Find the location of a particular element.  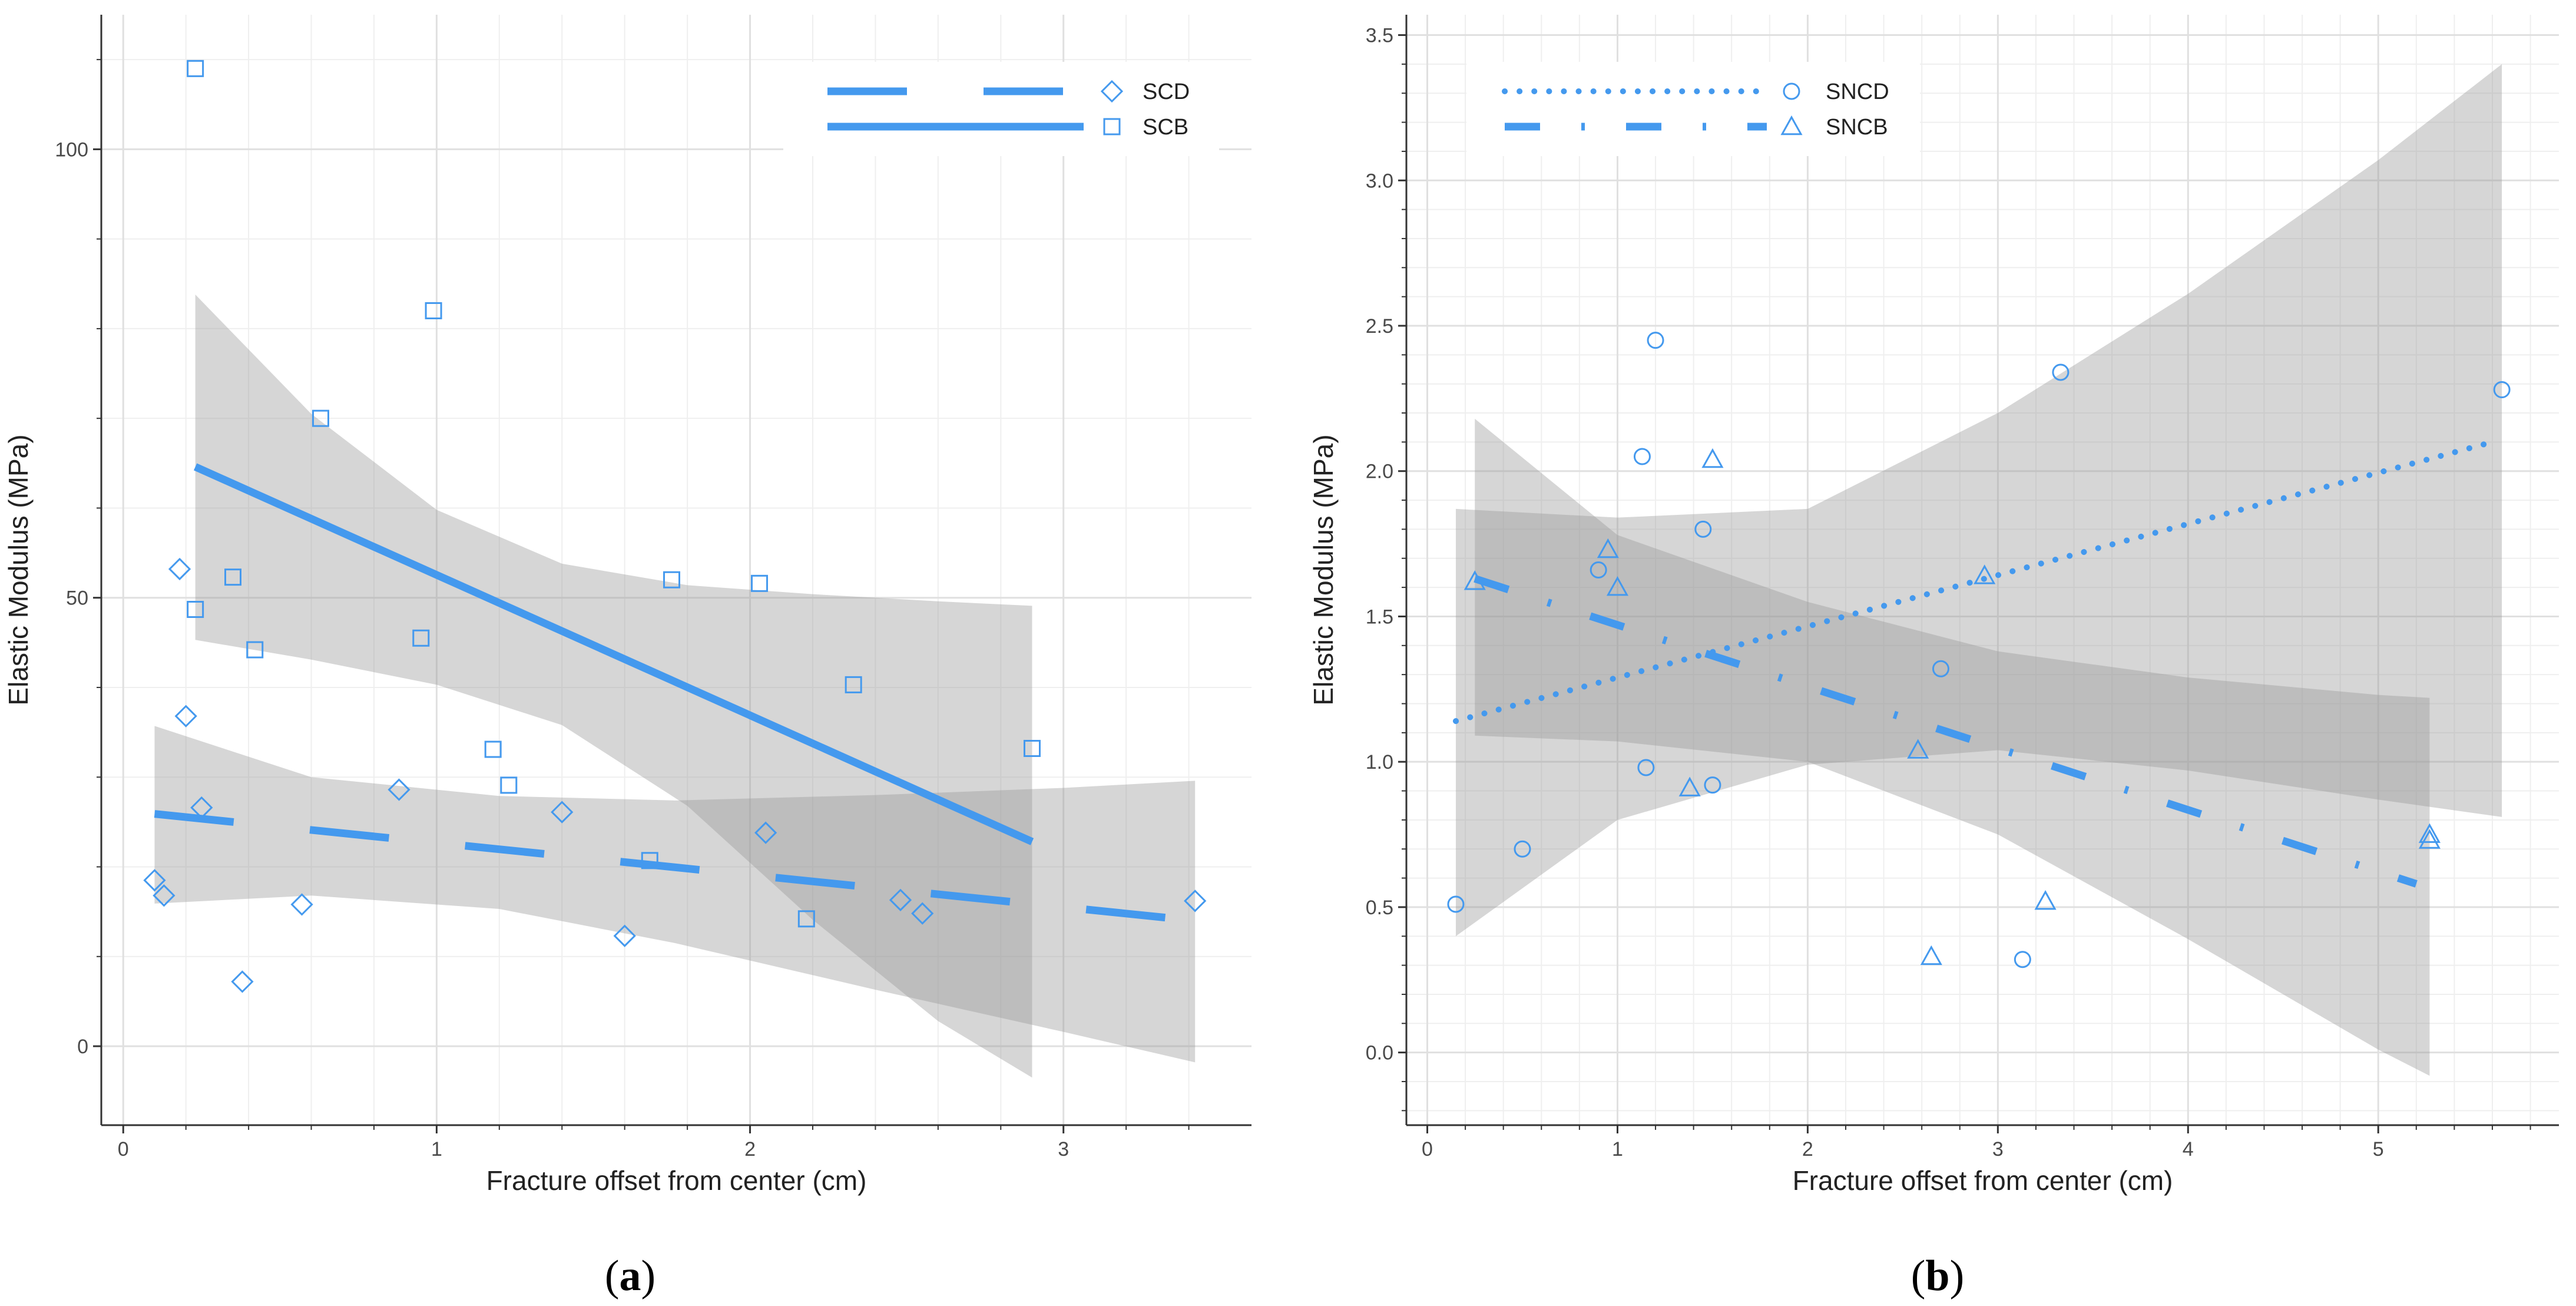

fit-line-sncd is located at coordinates (1973, 582).